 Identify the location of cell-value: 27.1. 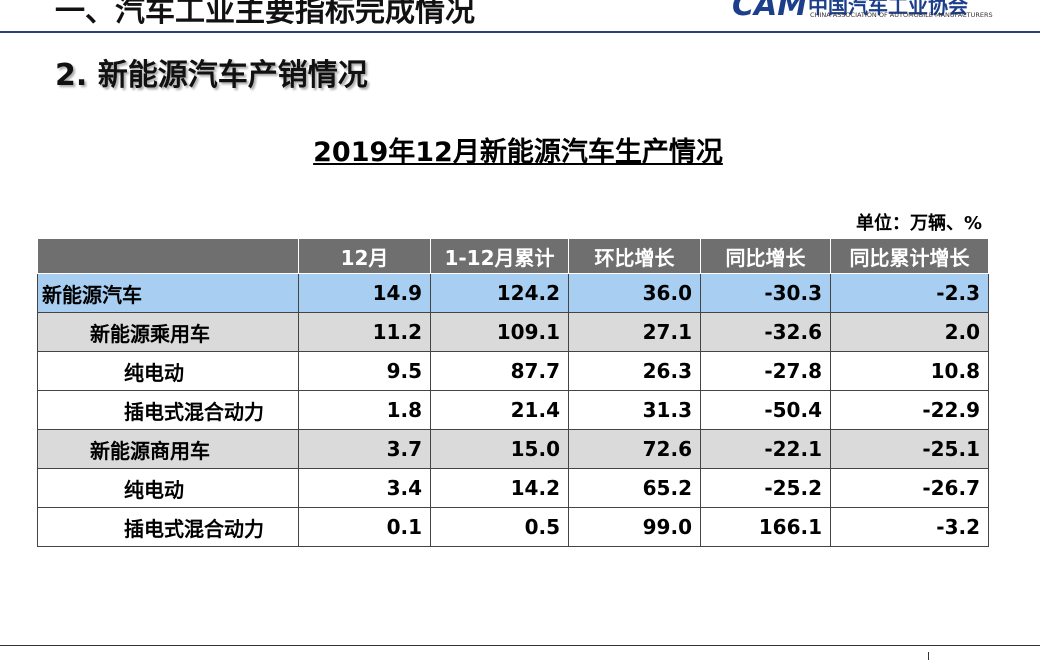
(634, 332).